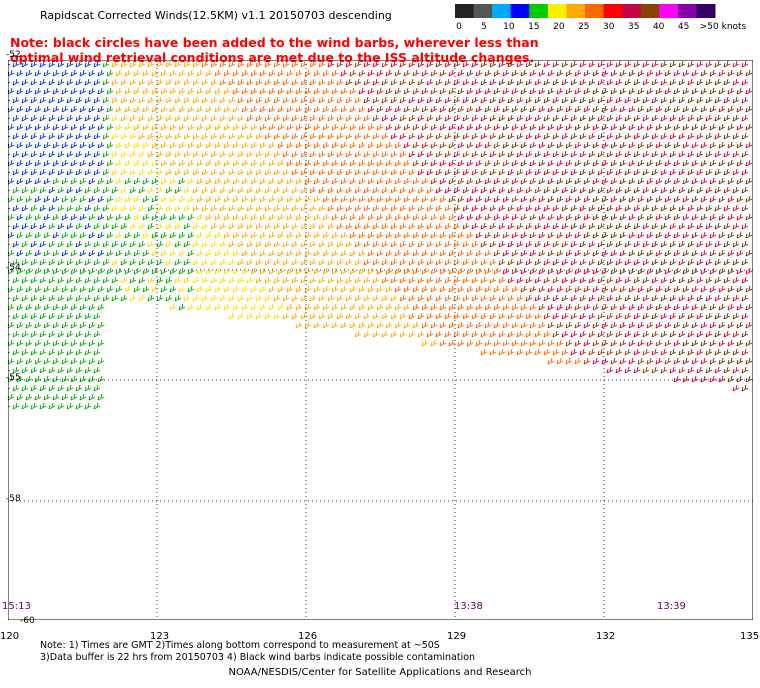  What do you see at coordinates (508, 27) in the screenshot?
I see `legend-label: 10` at bounding box center [508, 27].